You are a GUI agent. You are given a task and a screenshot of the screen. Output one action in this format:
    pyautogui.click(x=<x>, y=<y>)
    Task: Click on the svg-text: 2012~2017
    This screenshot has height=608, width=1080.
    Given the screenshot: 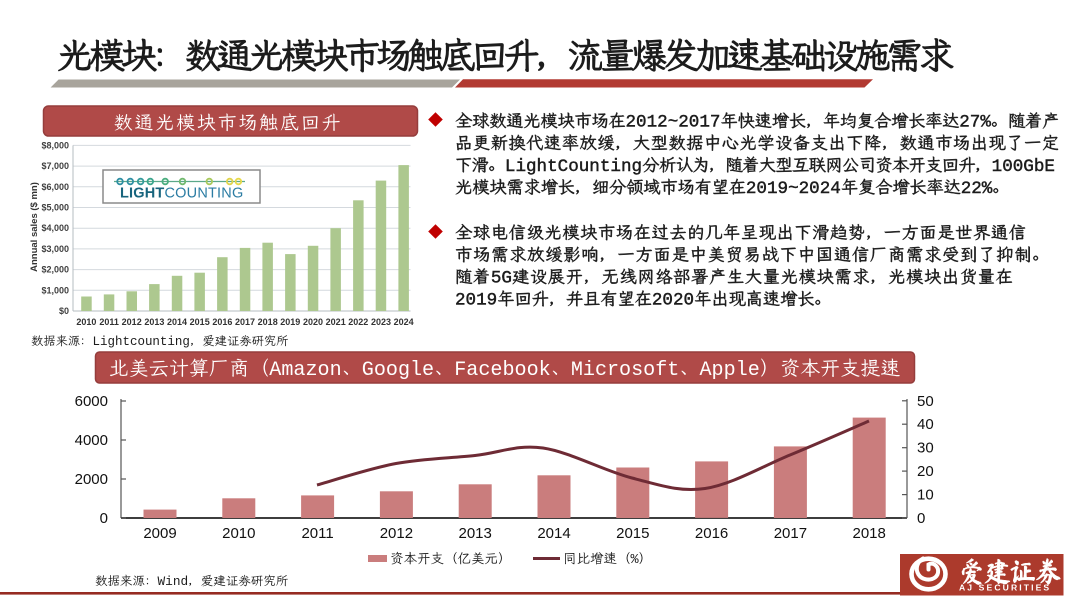 What is the action you would take?
    pyautogui.click(x=673, y=123)
    